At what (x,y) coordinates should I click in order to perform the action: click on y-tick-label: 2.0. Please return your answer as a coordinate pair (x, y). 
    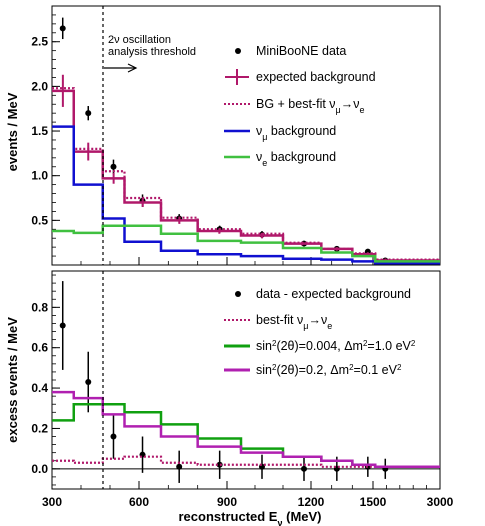
    Looking at the image, I should click on (39, 86).